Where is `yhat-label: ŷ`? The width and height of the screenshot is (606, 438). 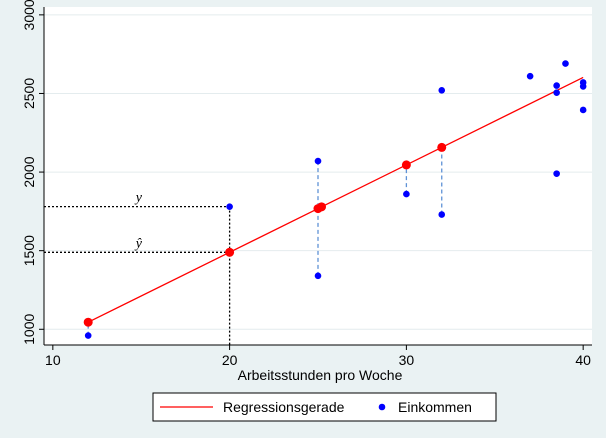 yhat-label: ŷ is located at coordinates (138, 243).